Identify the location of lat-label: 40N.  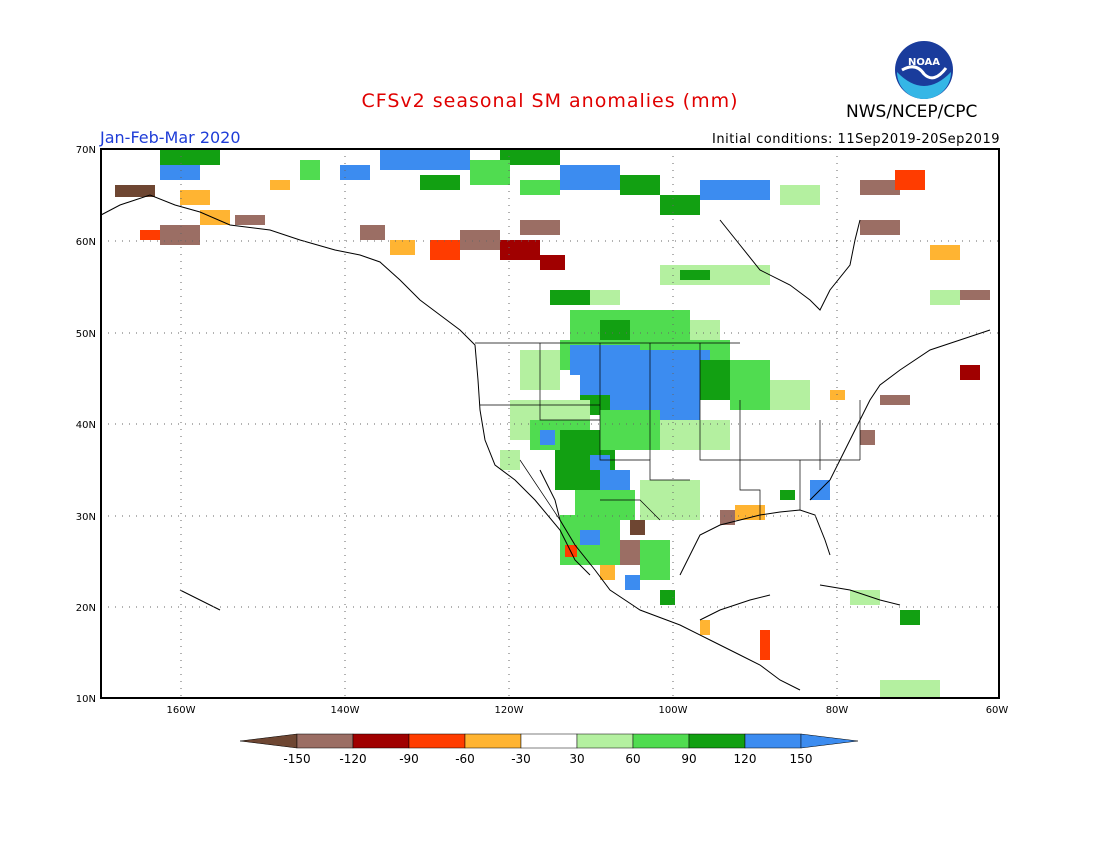
(86, 425).